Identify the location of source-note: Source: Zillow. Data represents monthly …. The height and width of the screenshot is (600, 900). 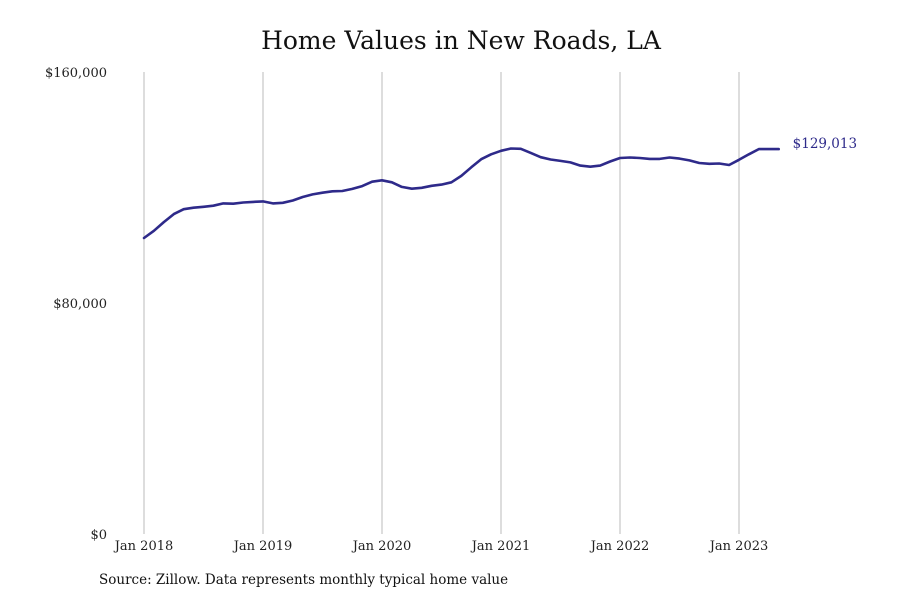
(304, 580).